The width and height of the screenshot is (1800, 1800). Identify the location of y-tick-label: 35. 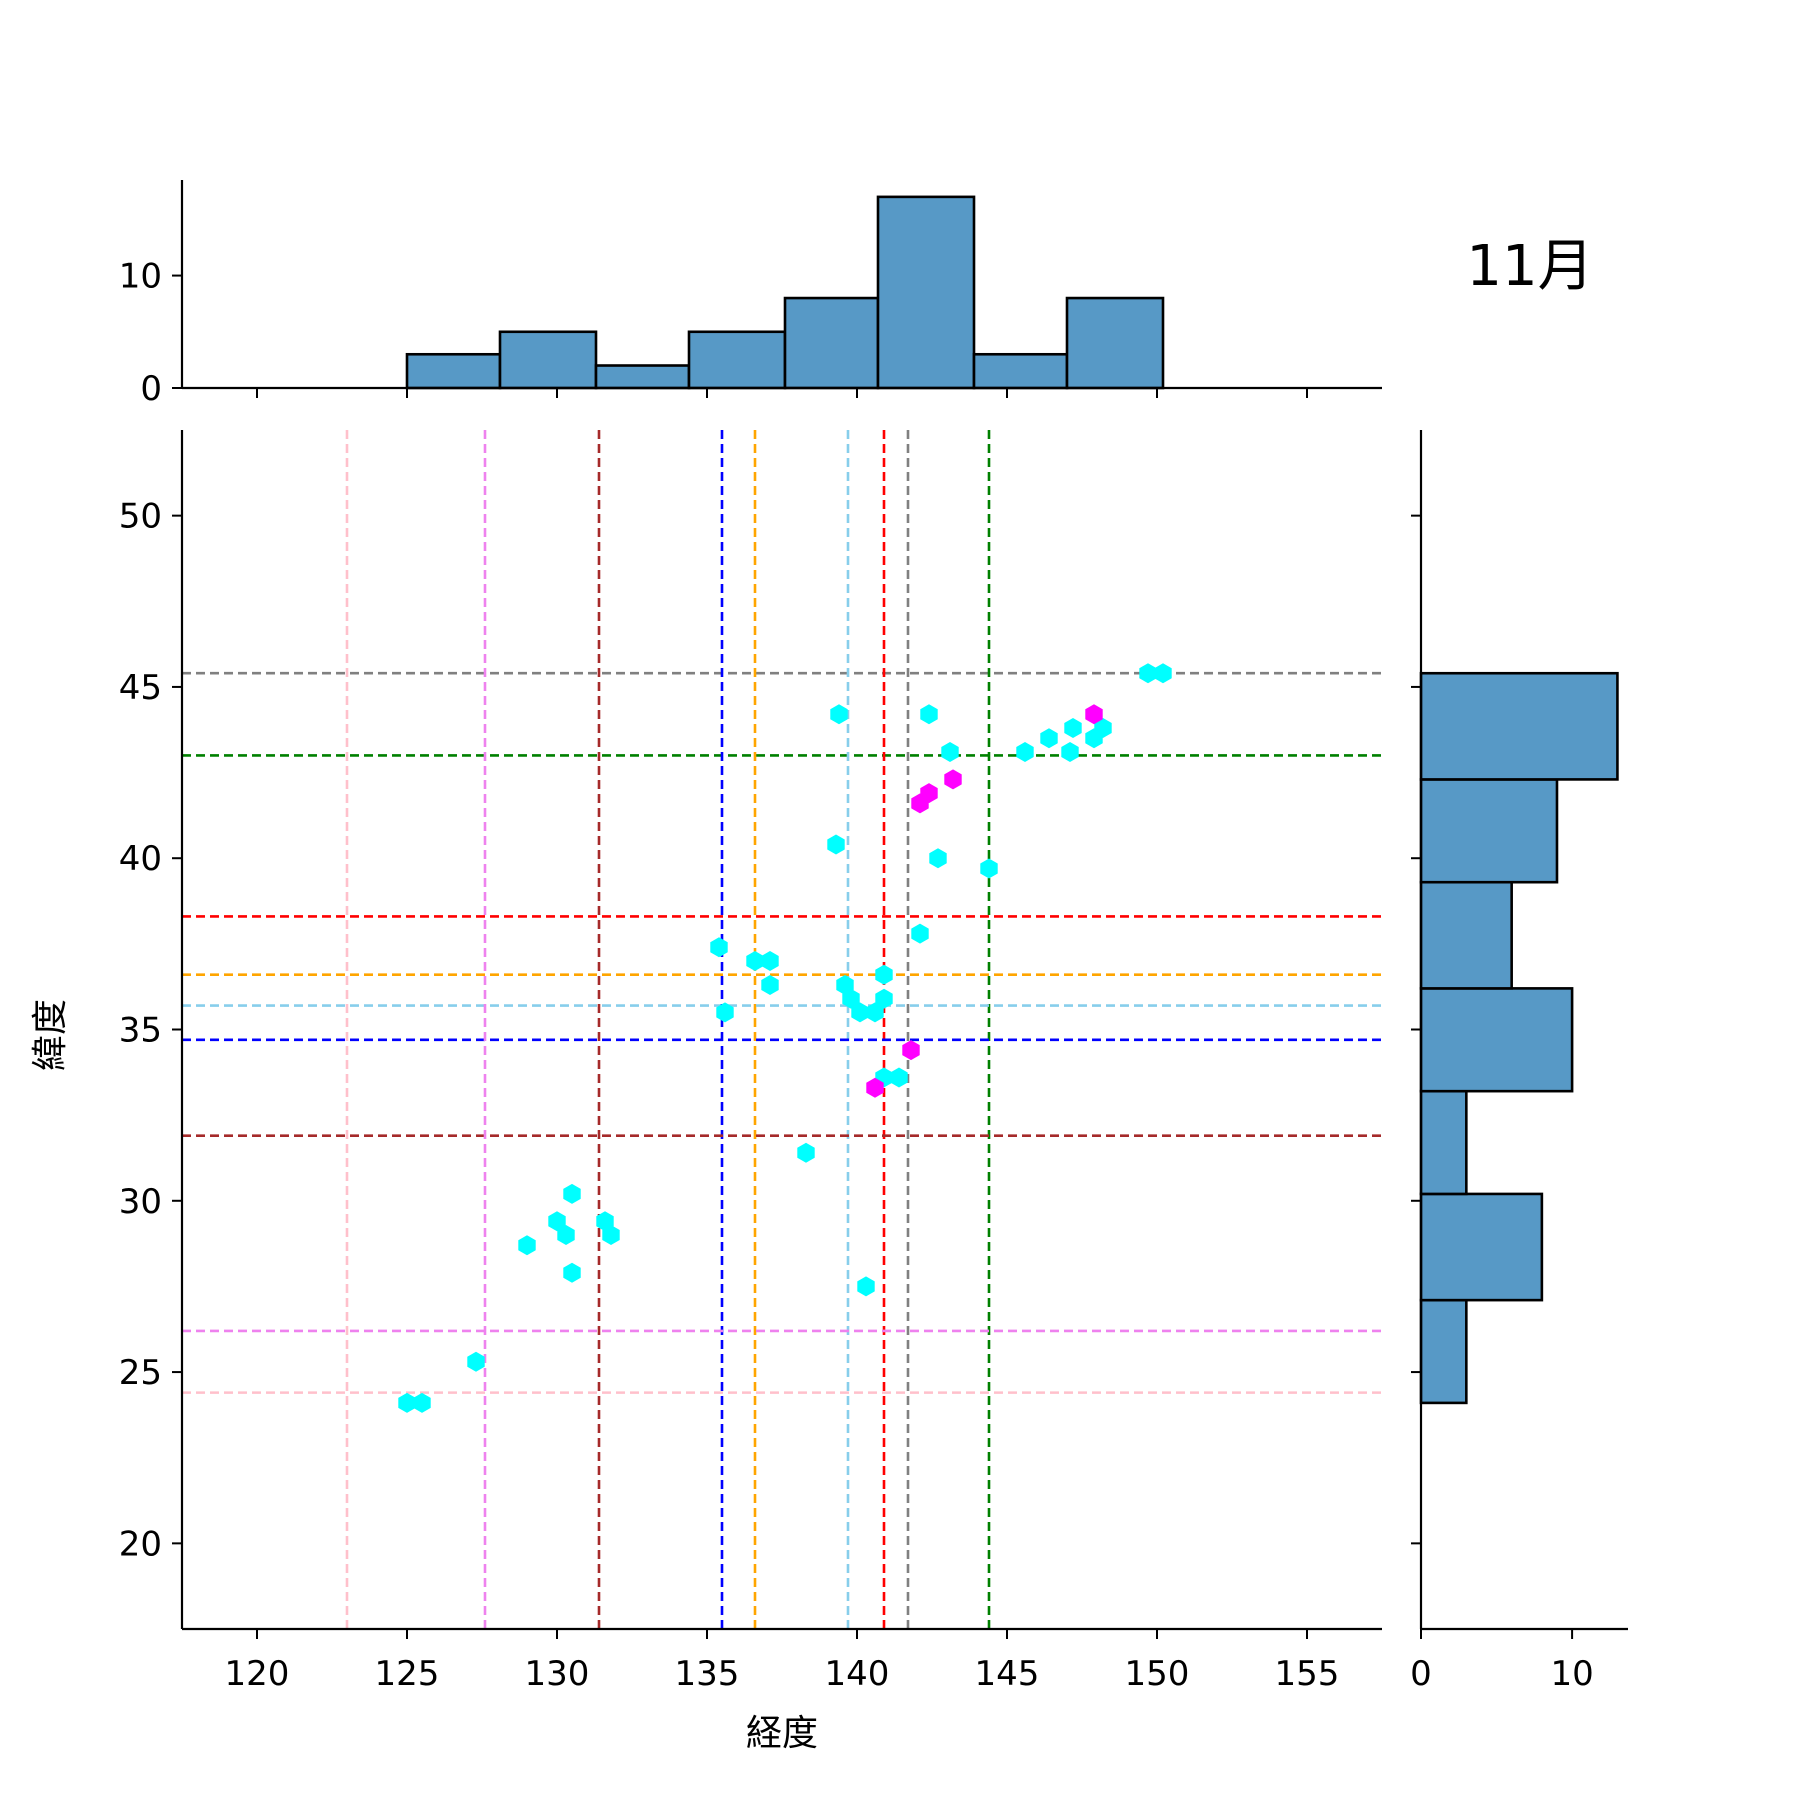
(140, 1031).